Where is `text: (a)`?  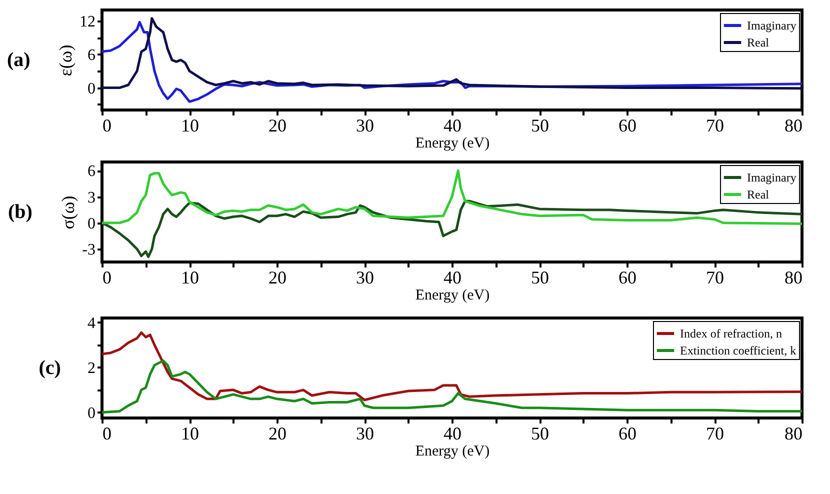 text: (a) is located at coordinates (18, 60).